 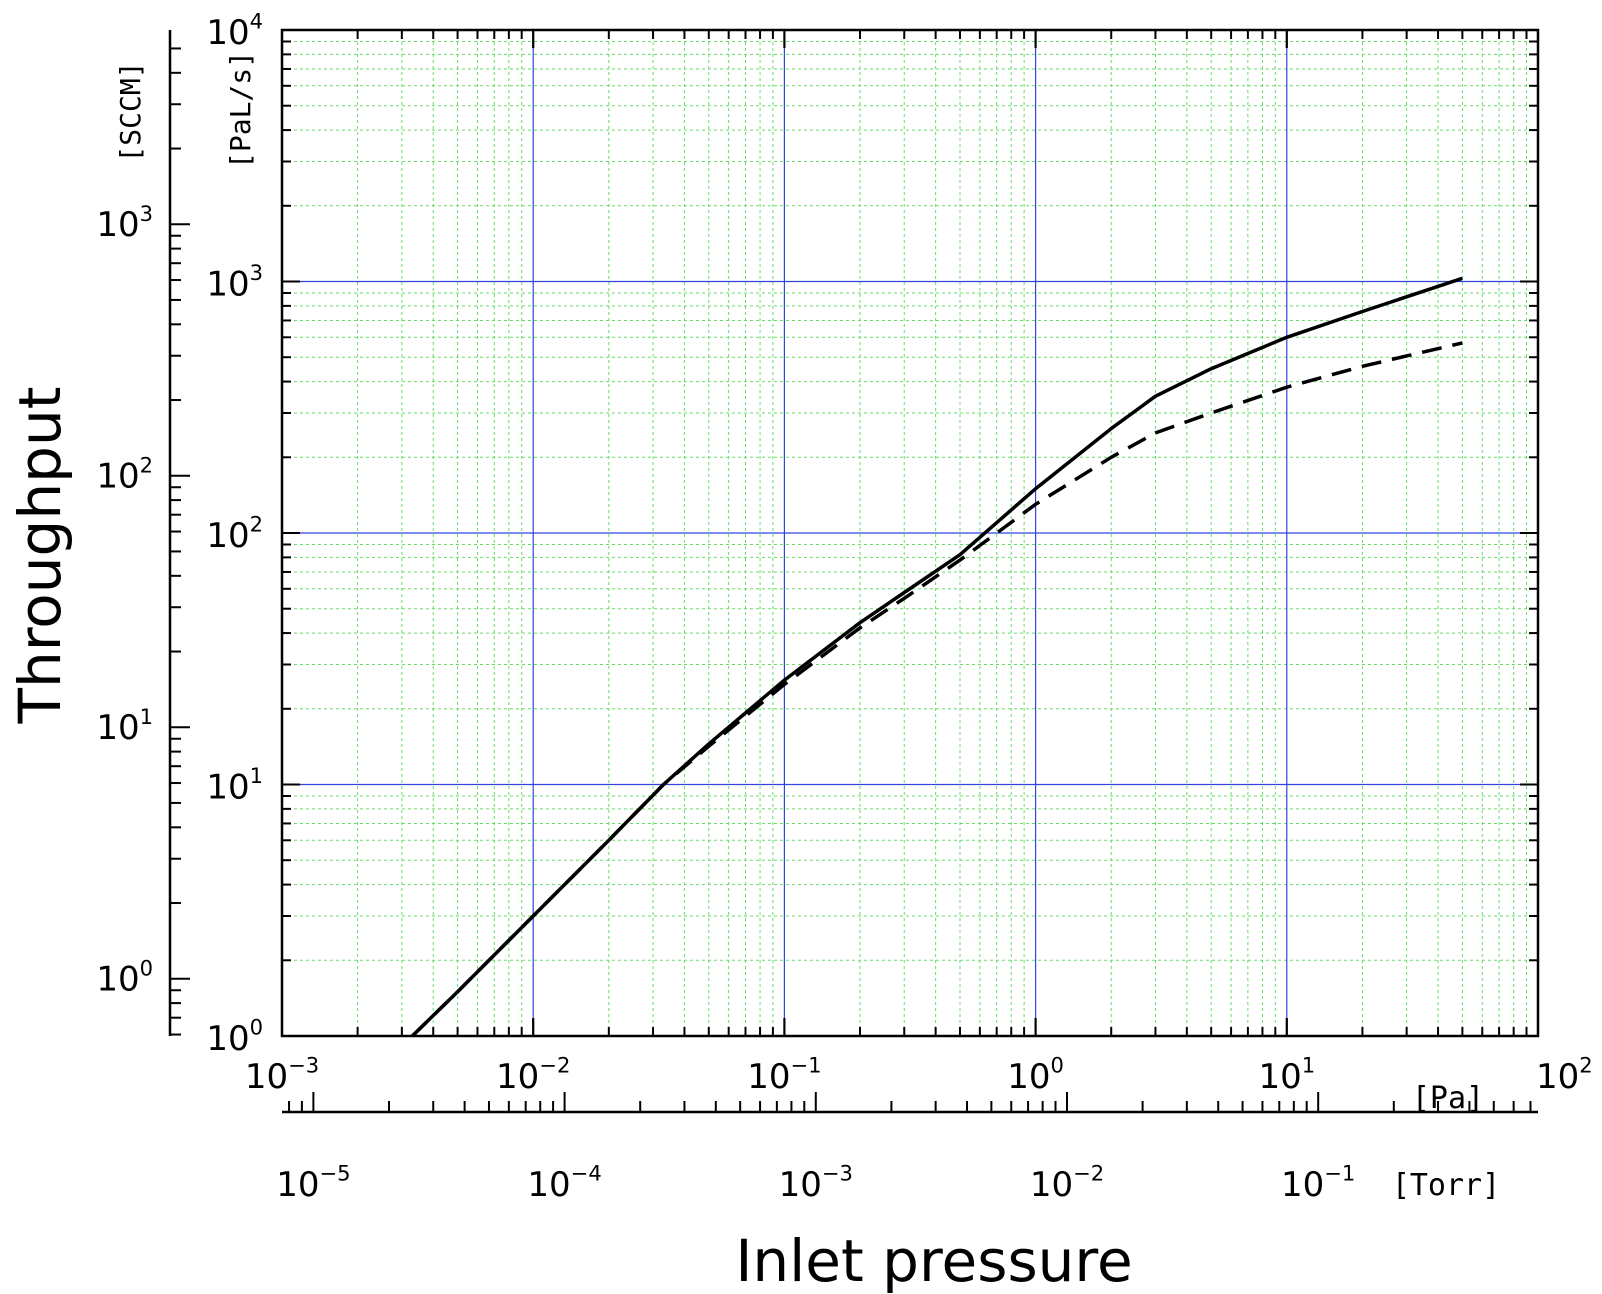 I want to click on x2-axis-unit: [Torr], so click(x=1446, y=1185).